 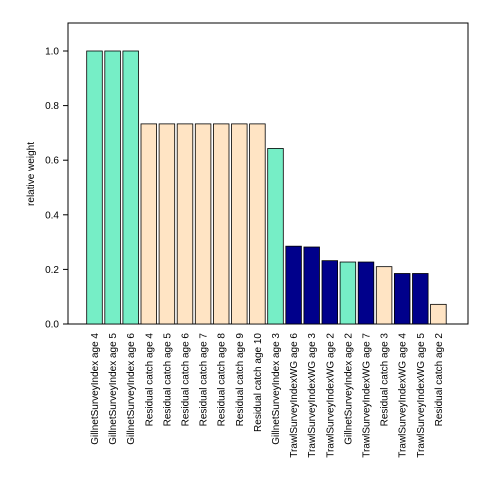 What do you see at coordinates (439, 380) in the screenshot?
I see `x-tick-label: Residual catch age 2` at bounding box center [439, 380].